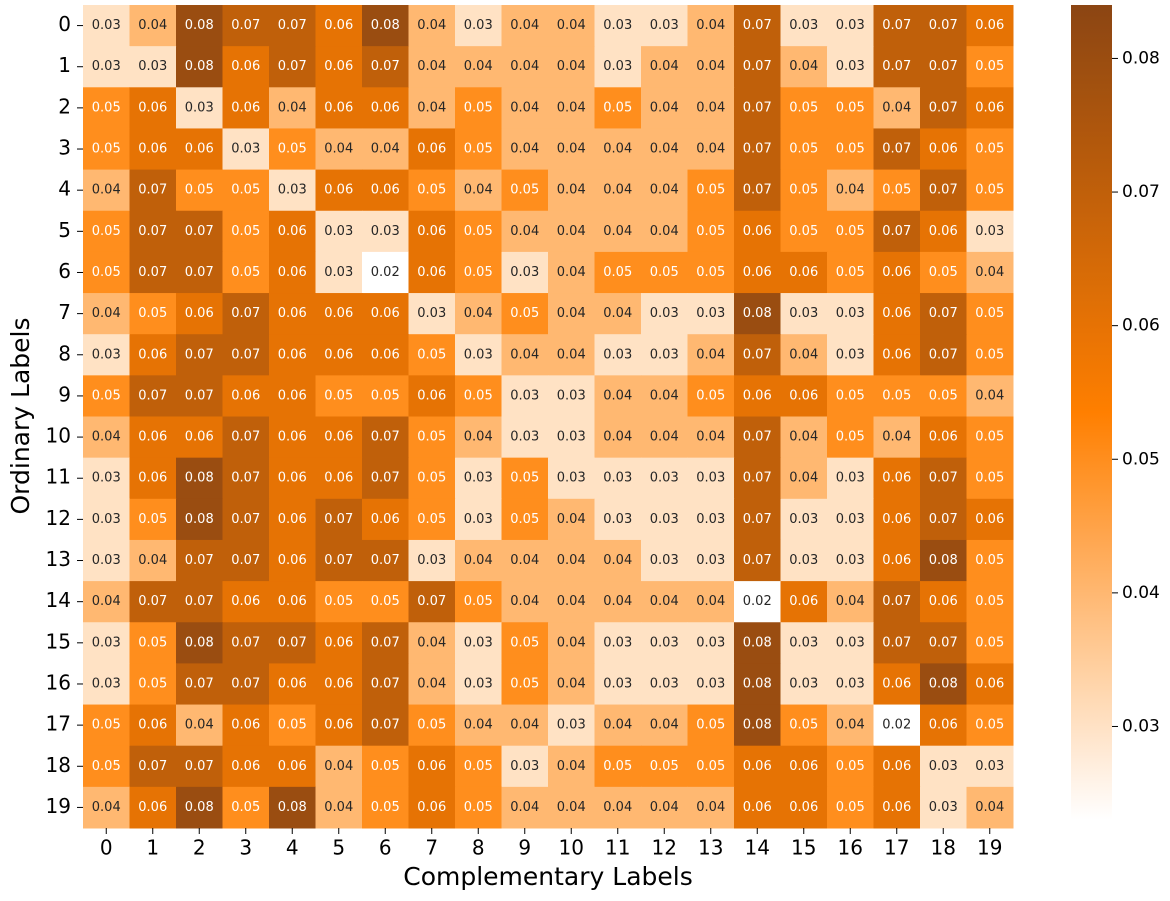  What do you see at coordinates (571, 848) in the screenshot?
I see `x-tick-label: 10` at bounding box center [571, 848].